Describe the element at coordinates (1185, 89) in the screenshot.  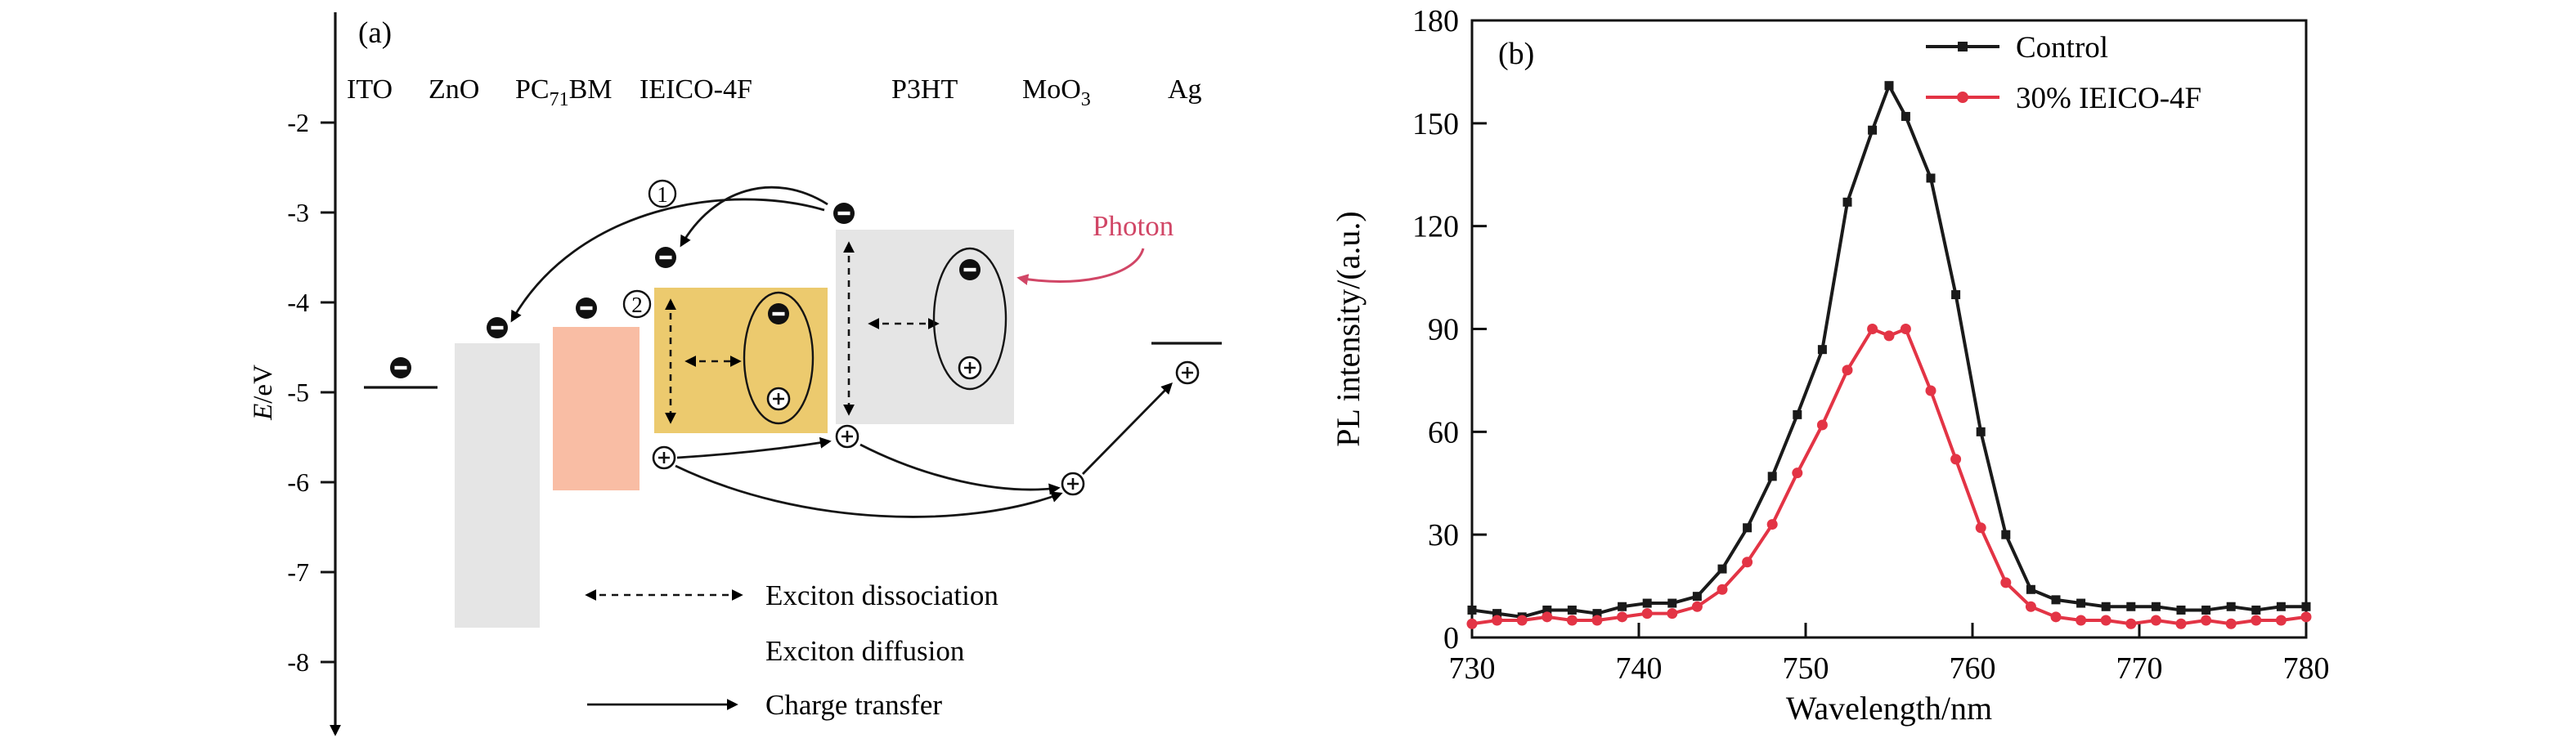
I see `material-label: Ag` at that location.